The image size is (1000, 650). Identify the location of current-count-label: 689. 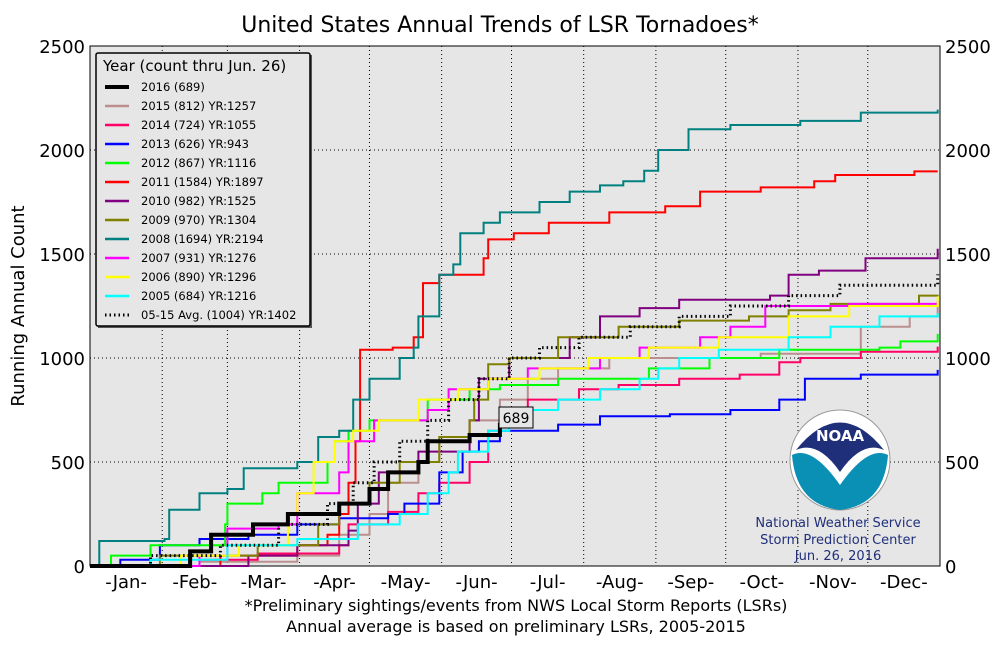
(516, 417).